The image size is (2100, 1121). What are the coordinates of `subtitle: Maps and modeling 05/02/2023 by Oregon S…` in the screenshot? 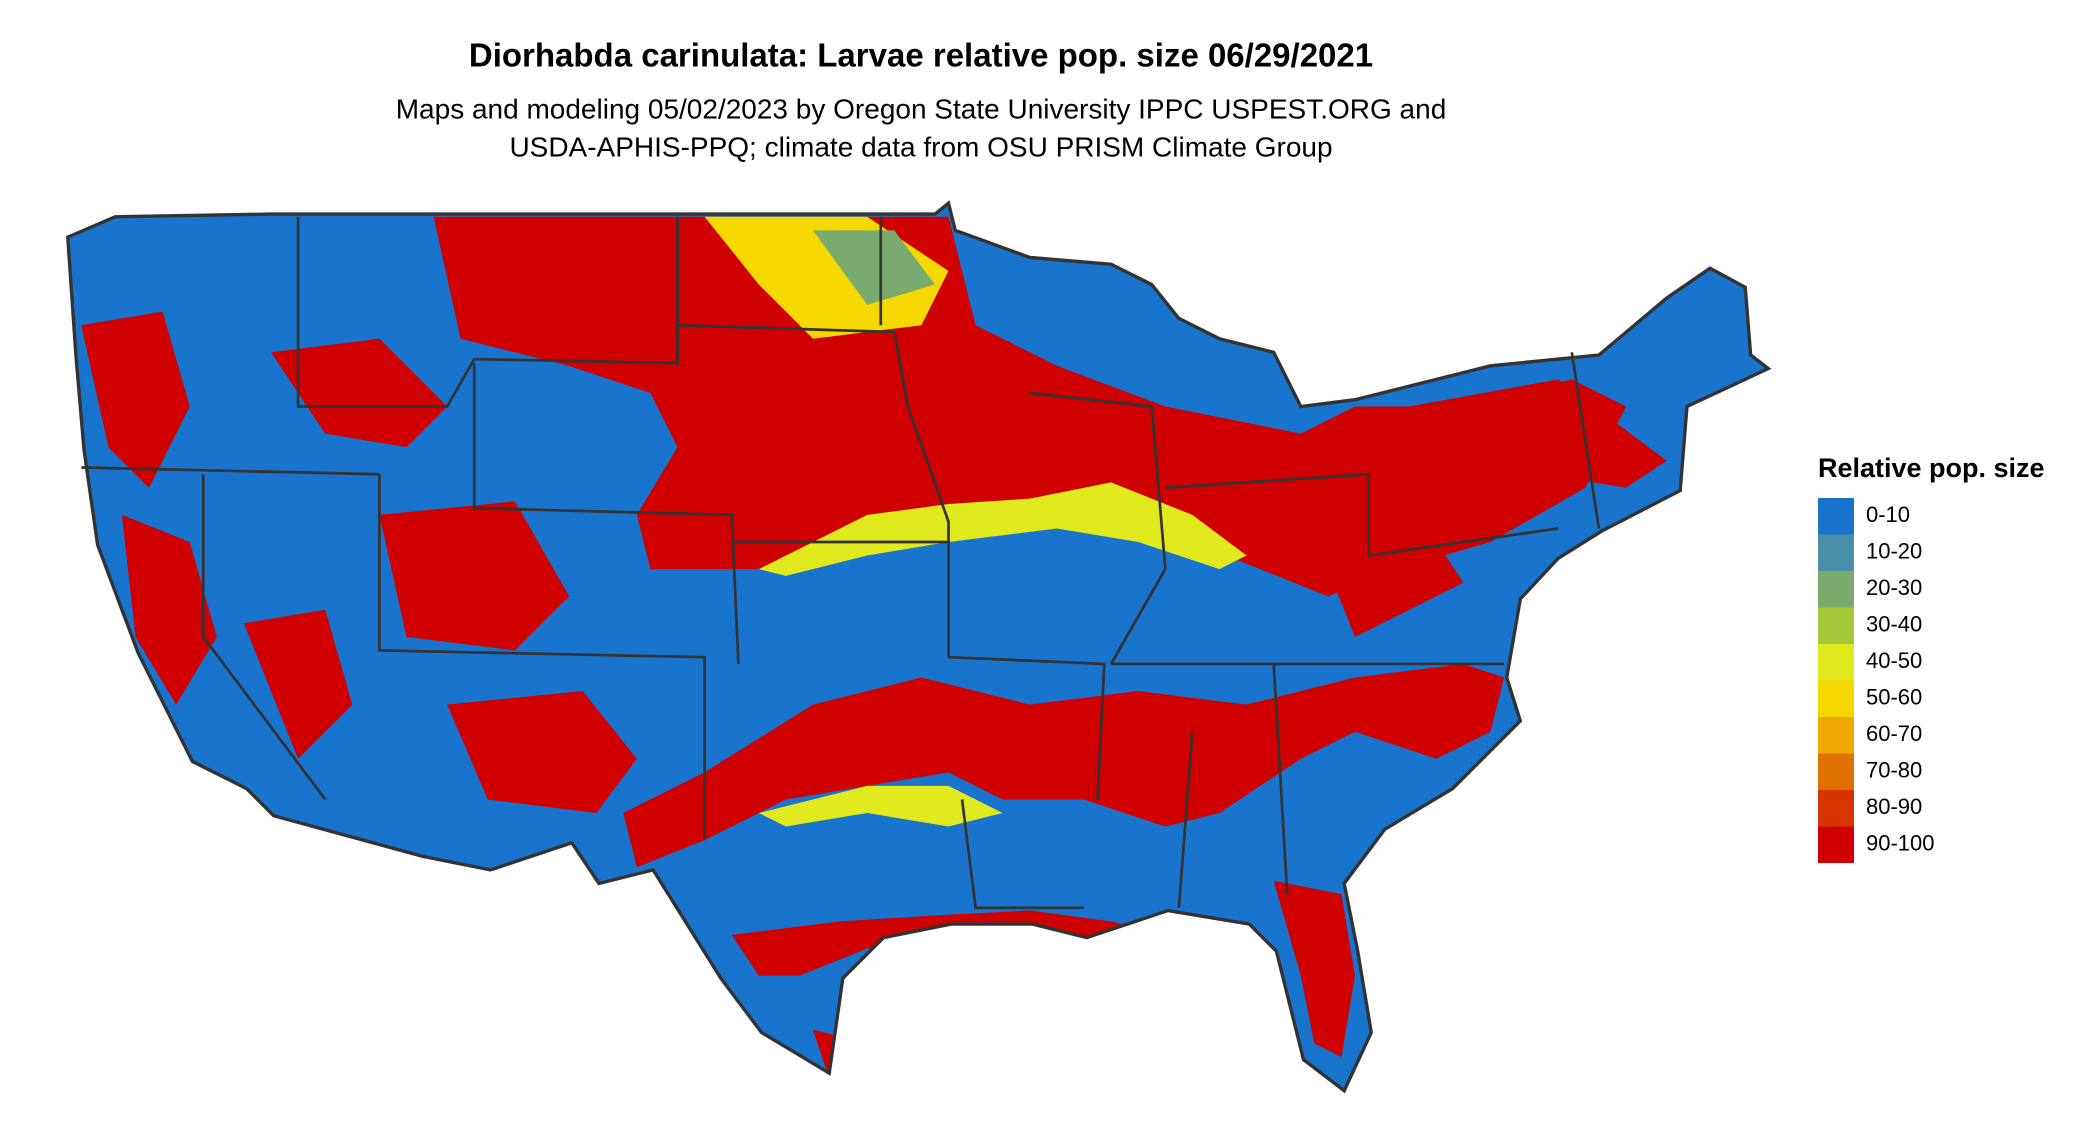 It's located at (921, 108).